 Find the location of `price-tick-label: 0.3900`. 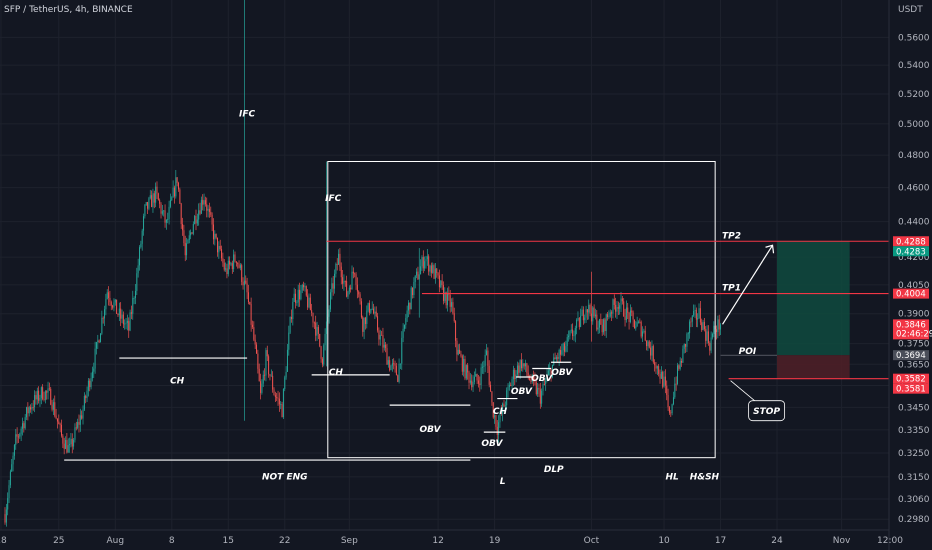

price-tick-label: 0.3900 is located at coordinates (914, 315).